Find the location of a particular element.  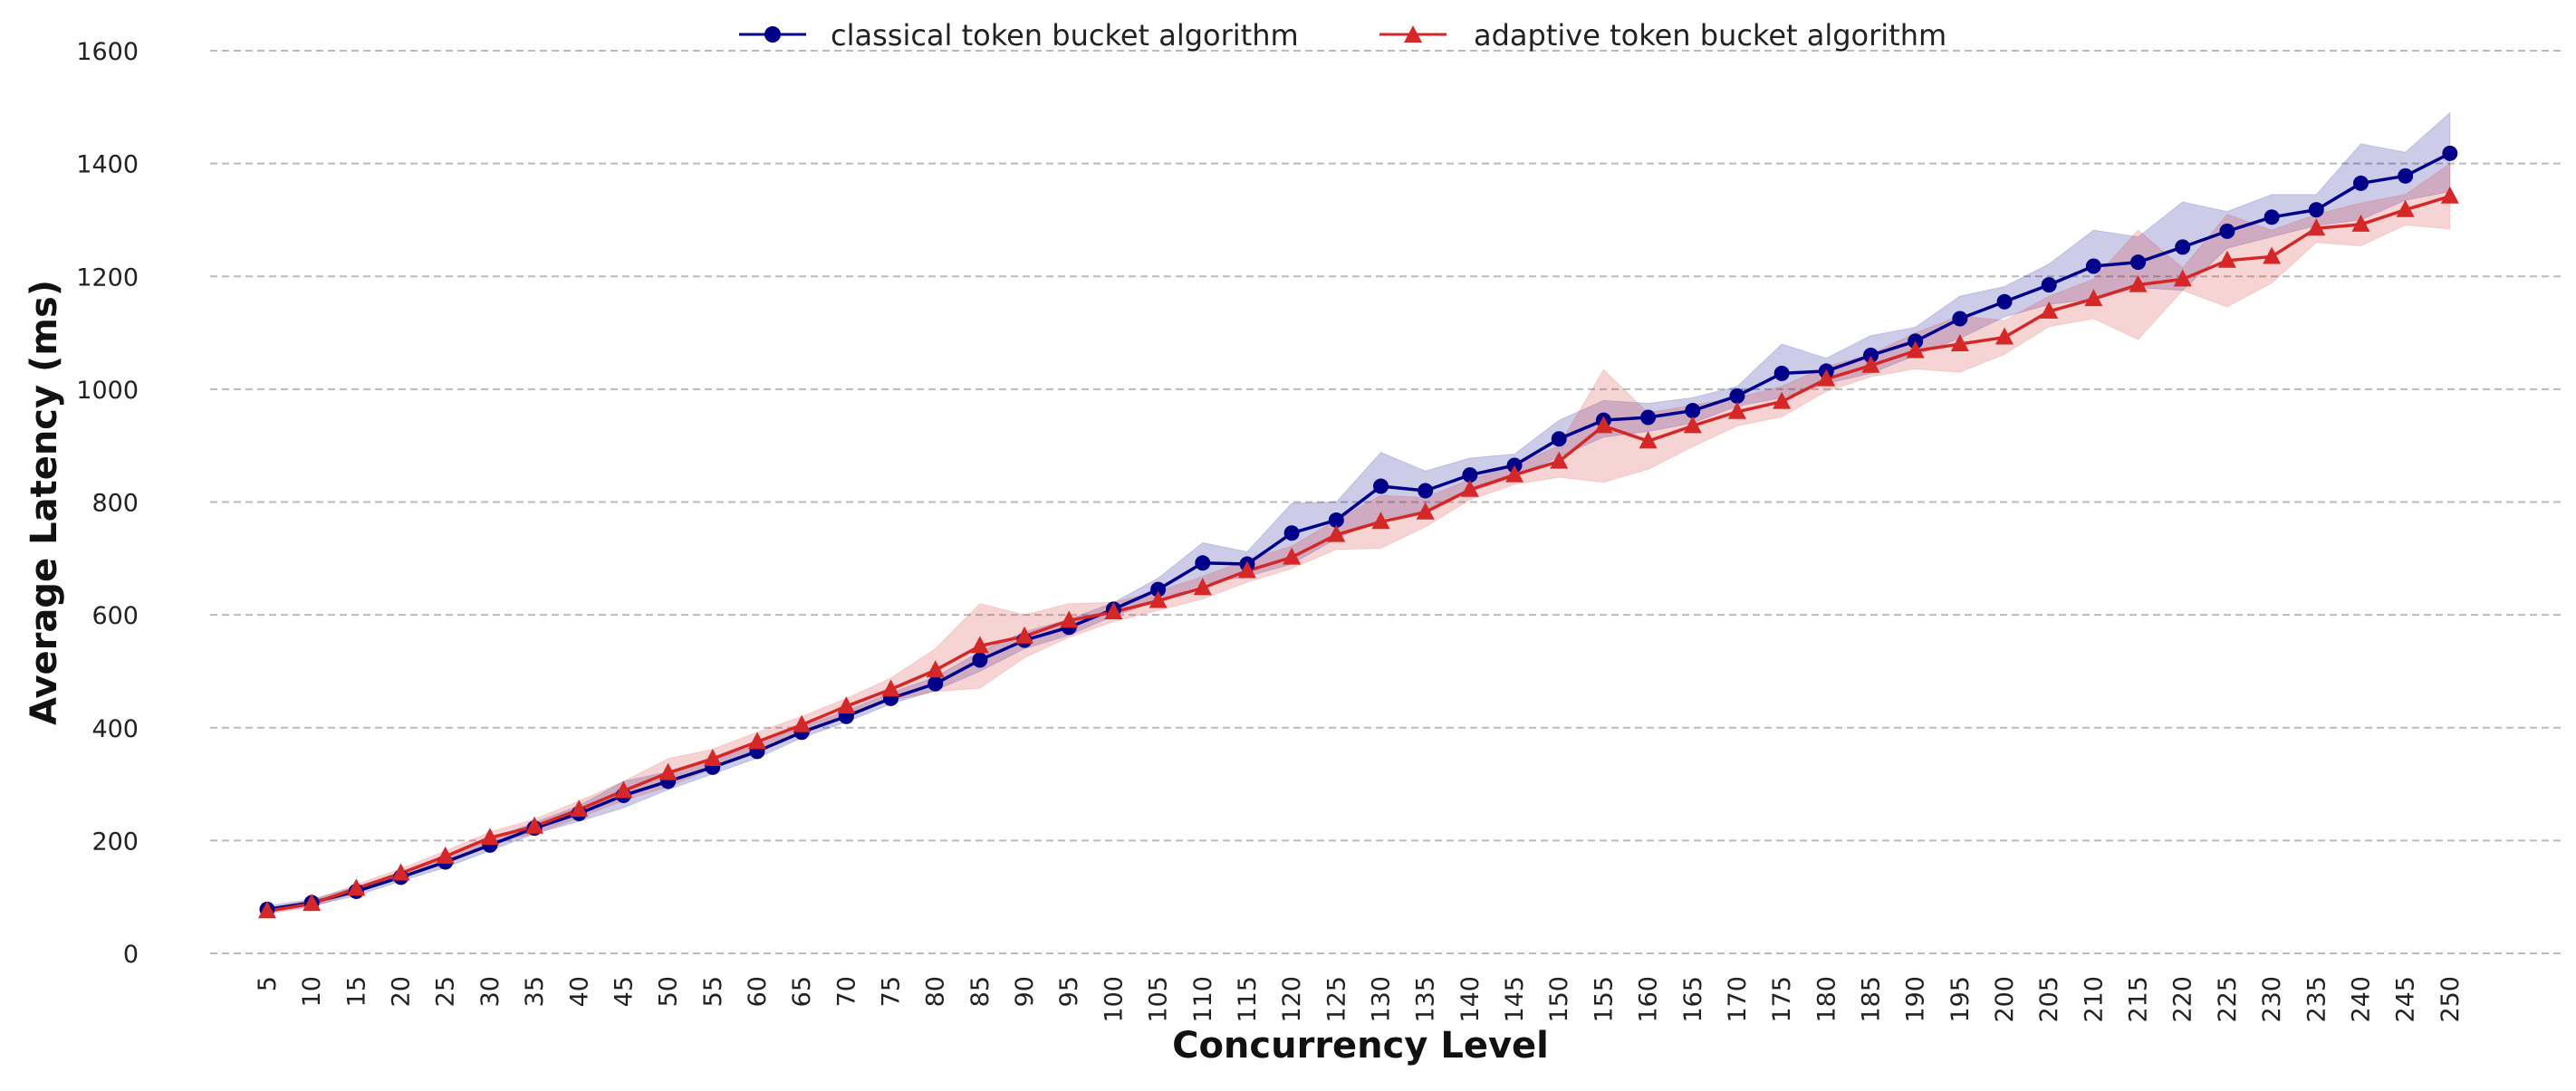

x-tick-125: 125 is located at coordinates (1336, 1000).